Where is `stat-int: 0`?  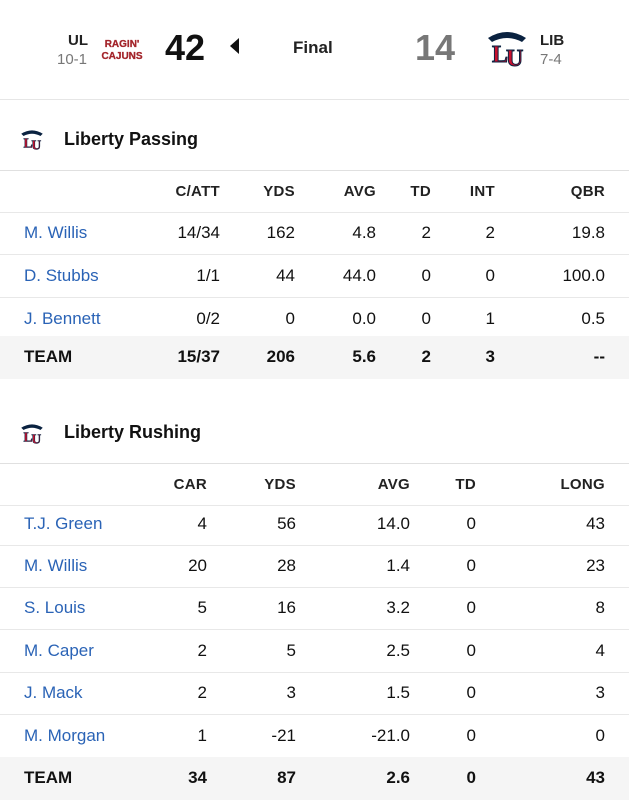
stat-int: 0 is located at coordinates (490, 275).